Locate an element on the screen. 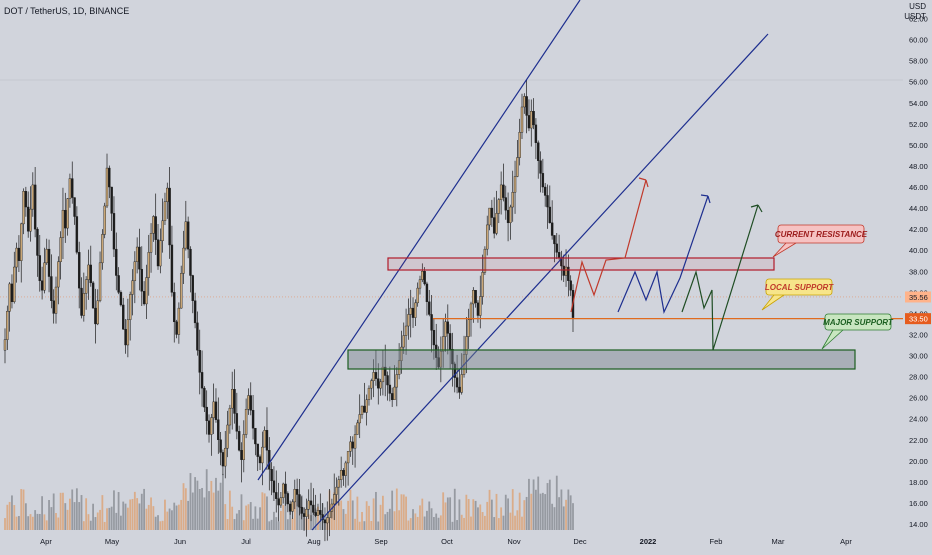 This screenshot has width=932, height=555. volume-bars is located at coordinates (289, 499).